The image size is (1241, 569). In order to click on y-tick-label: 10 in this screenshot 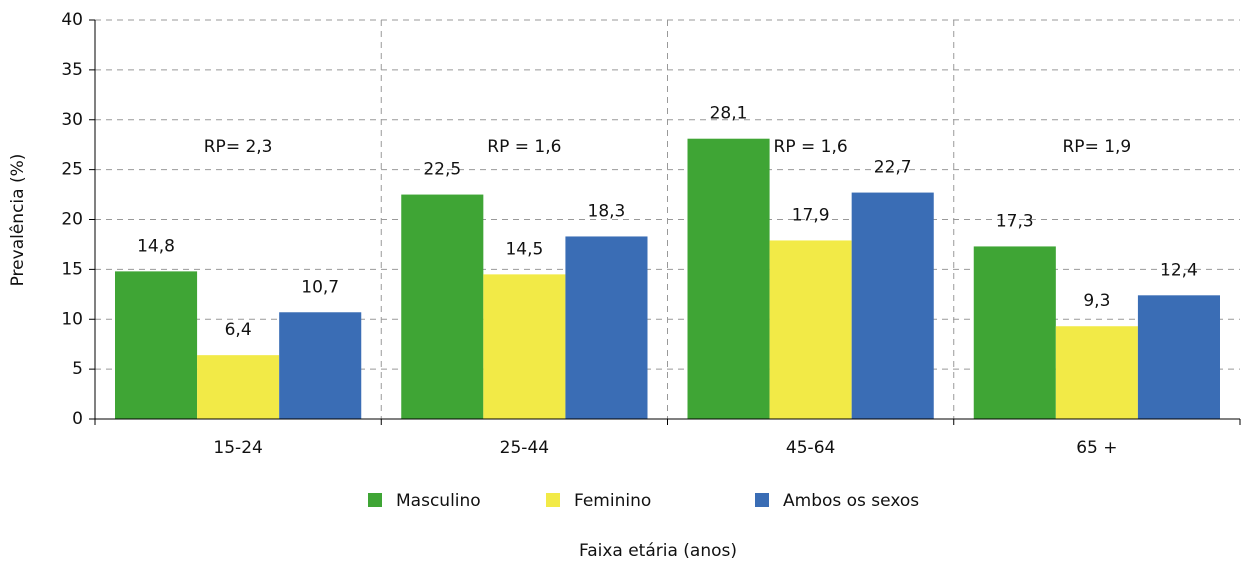, I will do `click(72, 319)`.